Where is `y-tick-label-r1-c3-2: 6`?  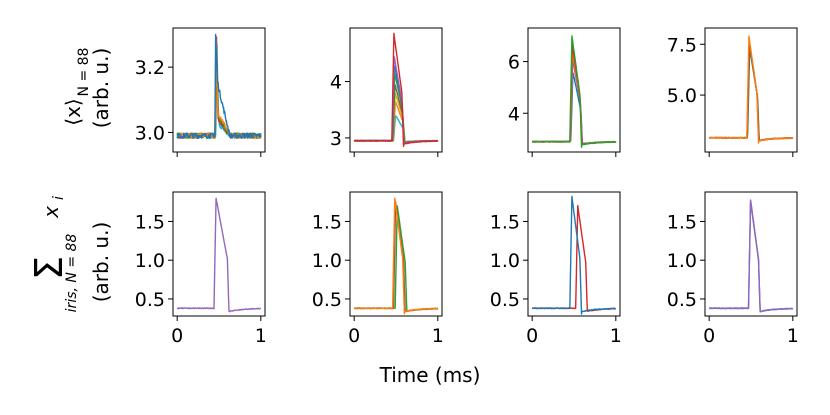
y-tick-label-r1-c3-2: 6 is located at coordinates (514, 63).